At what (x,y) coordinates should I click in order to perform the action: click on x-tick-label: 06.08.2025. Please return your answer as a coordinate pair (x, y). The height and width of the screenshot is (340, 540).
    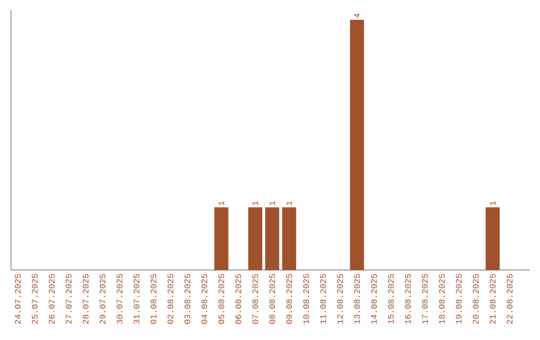
    Looking at the image, I should click on (238, 299).